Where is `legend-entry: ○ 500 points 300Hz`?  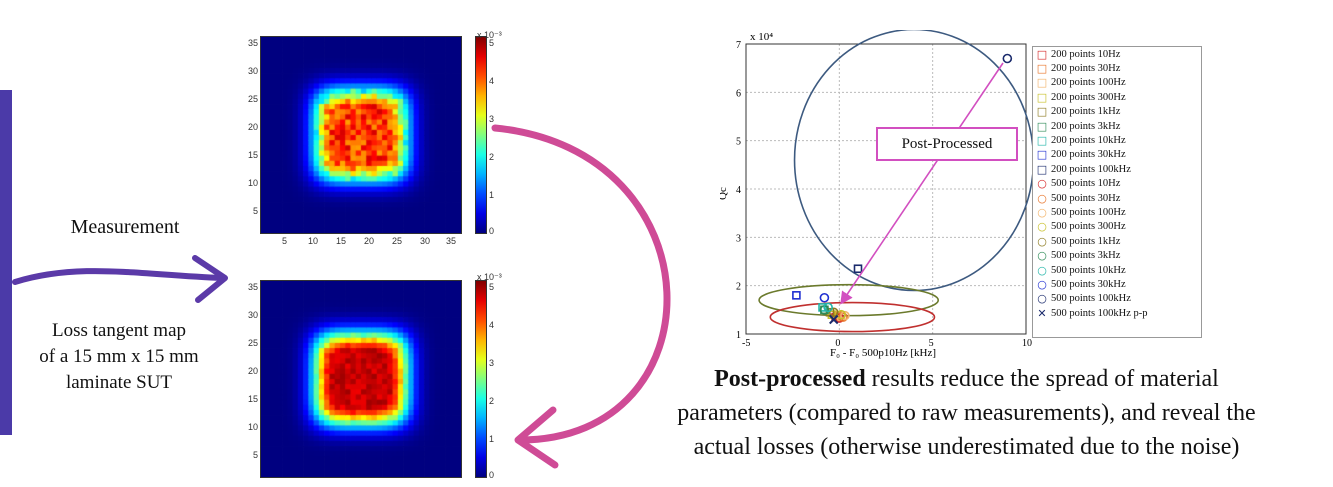 legend-entry: ○ 500 points 300Hz is located at coordinates (1117, 227).